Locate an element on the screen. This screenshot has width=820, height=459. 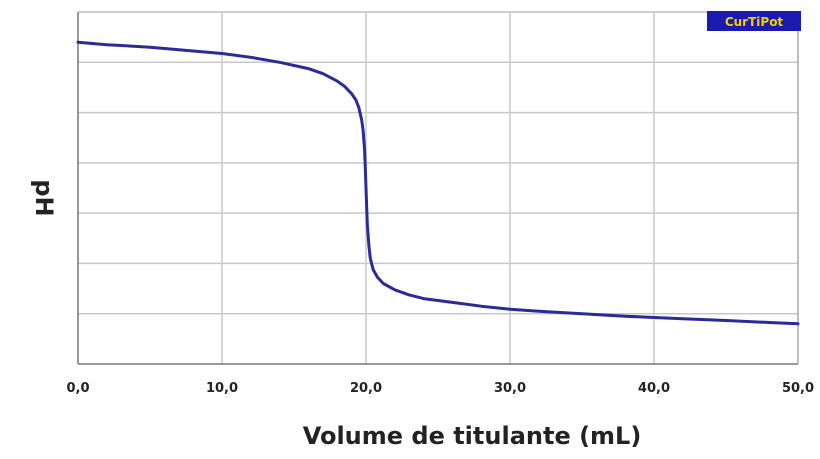
watermark-text: CurTiPot is located at coordinates (754, 22).